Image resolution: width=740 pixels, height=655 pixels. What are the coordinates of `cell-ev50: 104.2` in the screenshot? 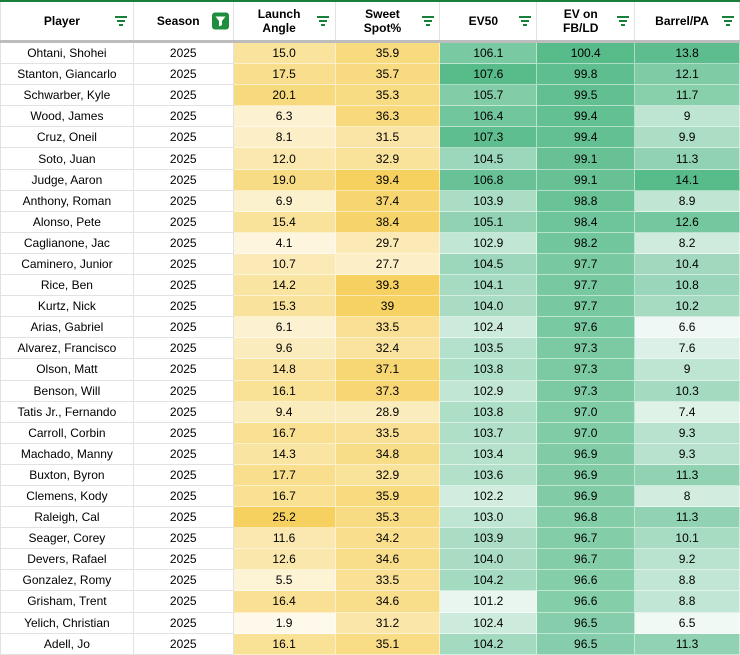 It's located at (489, 644).